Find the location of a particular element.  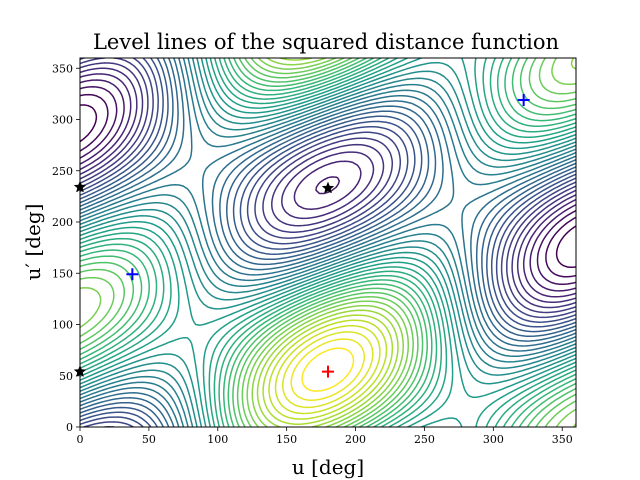

x-tick-label: 150 is located at coordinates (286, 439).